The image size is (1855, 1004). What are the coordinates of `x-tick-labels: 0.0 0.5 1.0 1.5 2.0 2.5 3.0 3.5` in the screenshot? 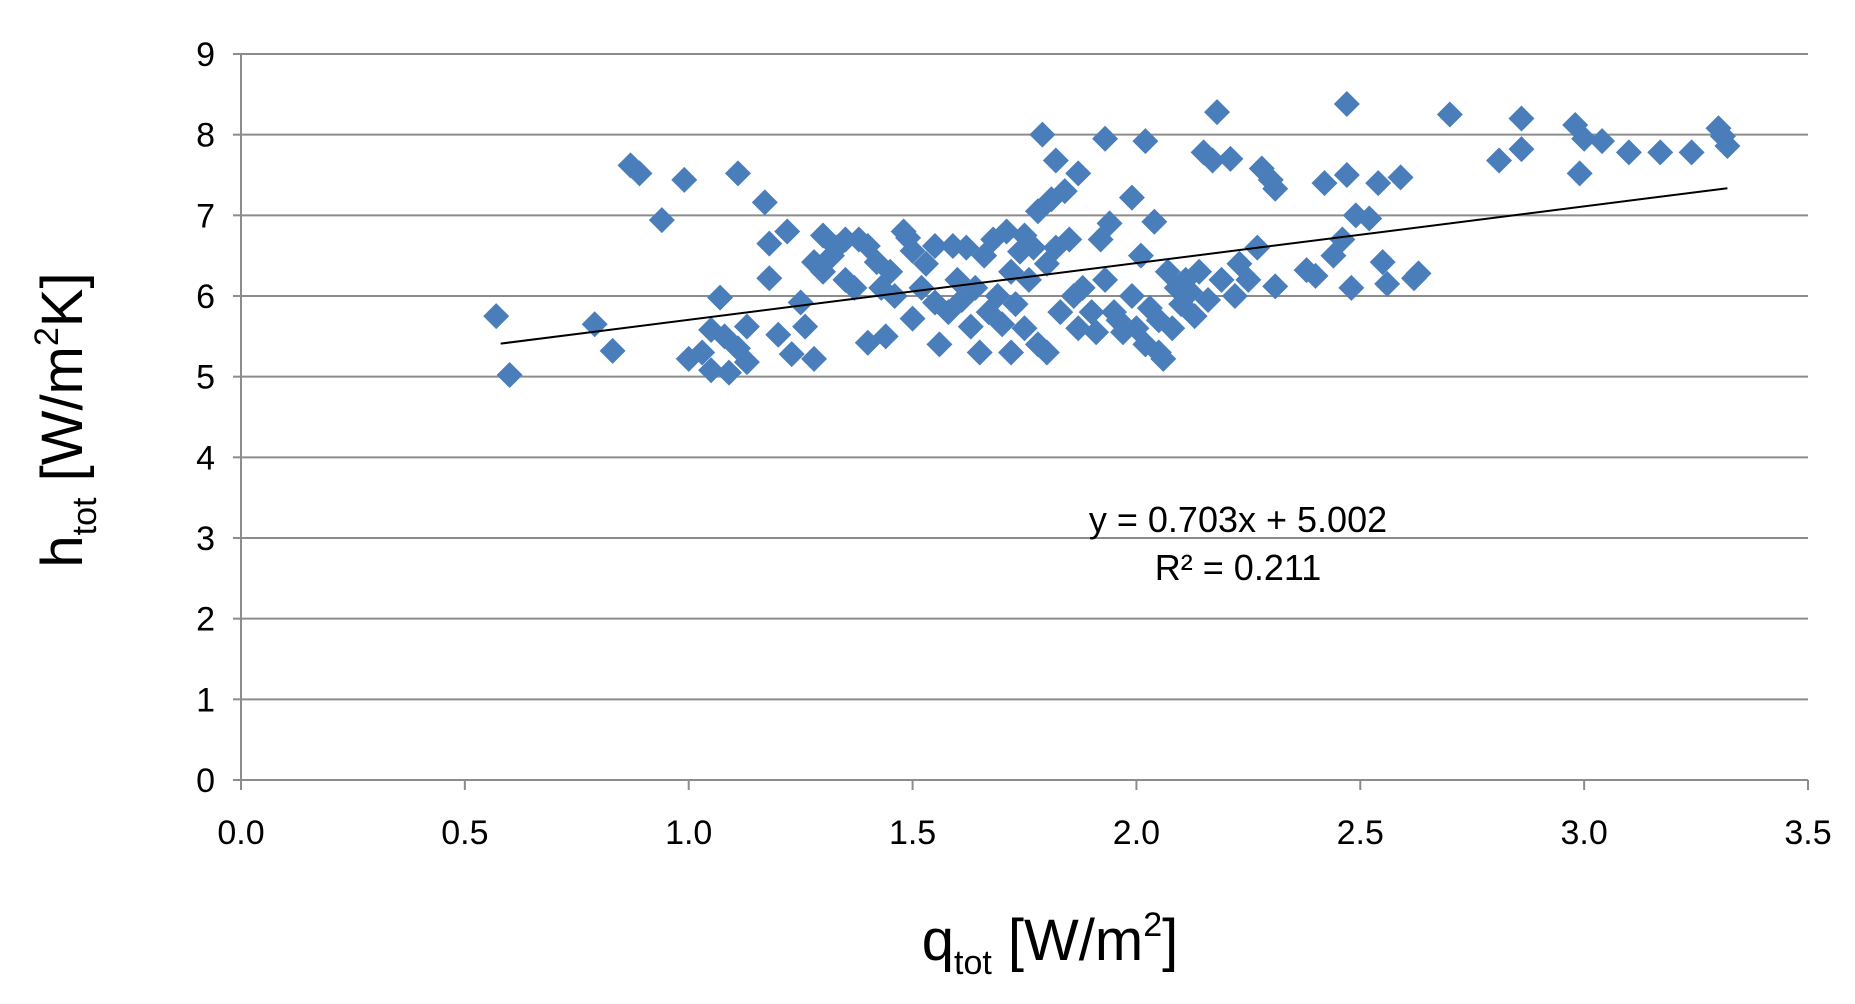 It's located at (1024, 833).